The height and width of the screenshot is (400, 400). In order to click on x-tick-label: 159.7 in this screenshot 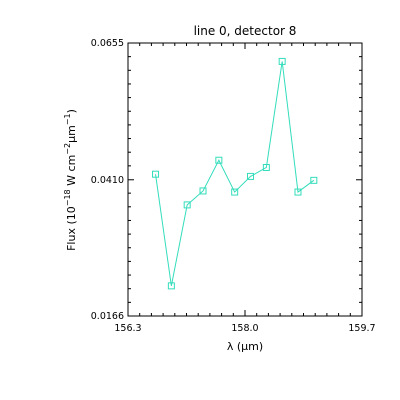, I will do `click(361, 328)`.